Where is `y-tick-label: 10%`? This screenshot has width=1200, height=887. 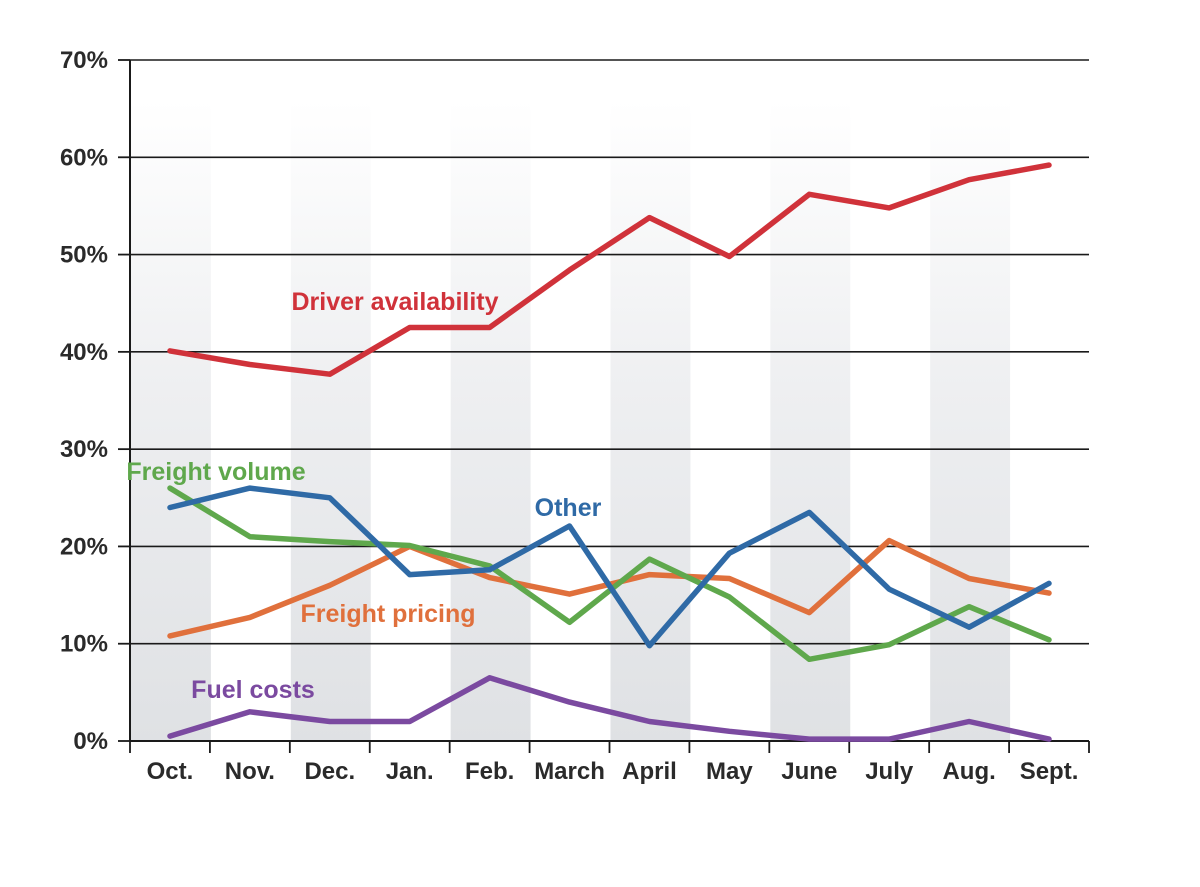
y-tick-label: 10% is located at coordinates (84, 644).